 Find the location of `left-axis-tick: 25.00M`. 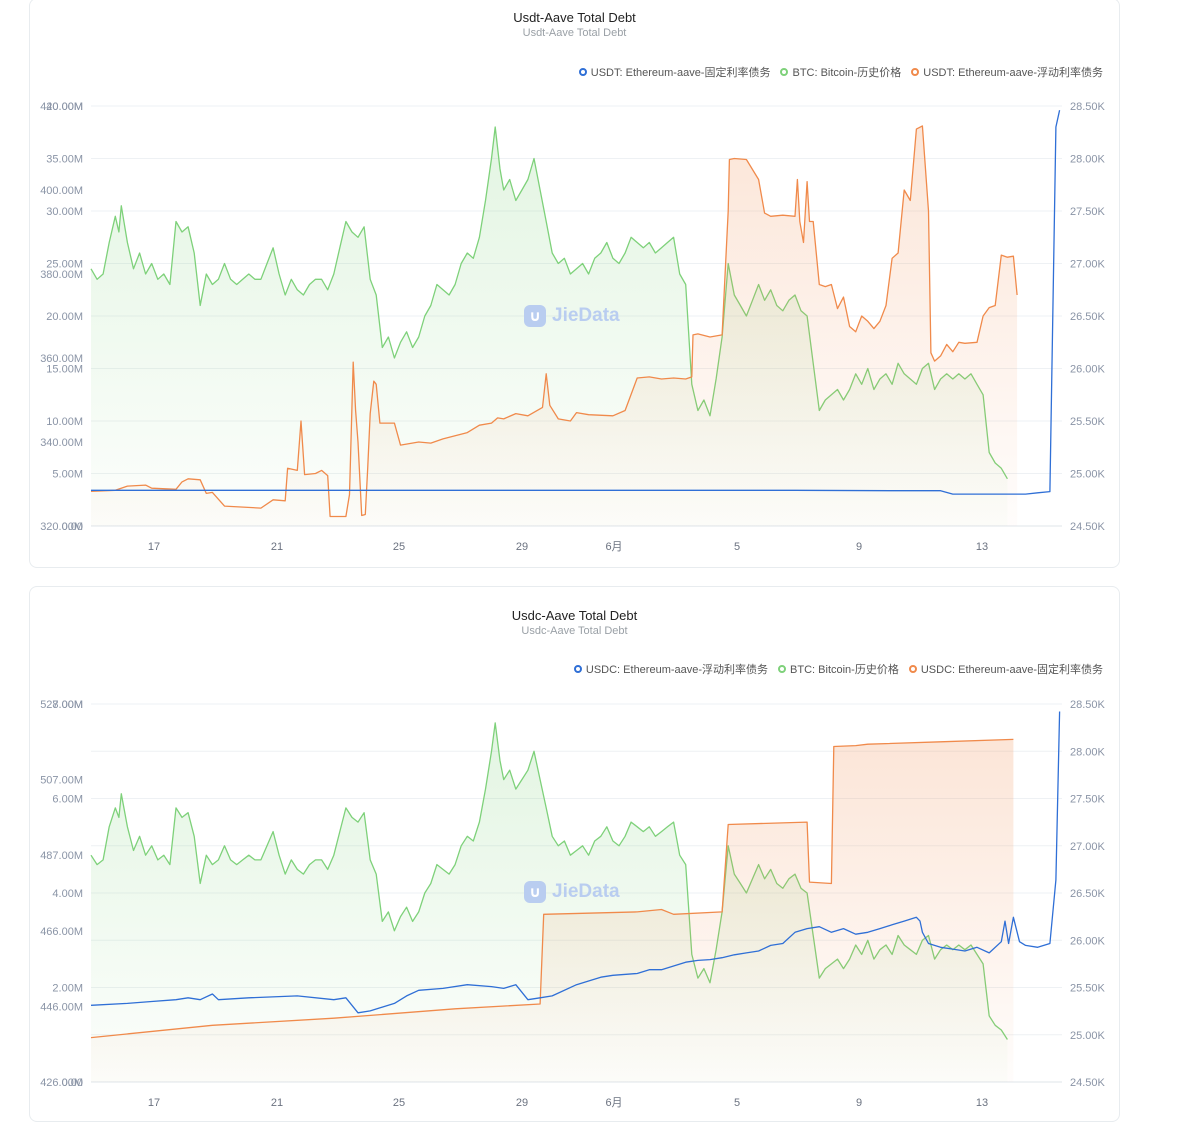

left-axis-tick: 25.00M is located at coordinates (64, 265).